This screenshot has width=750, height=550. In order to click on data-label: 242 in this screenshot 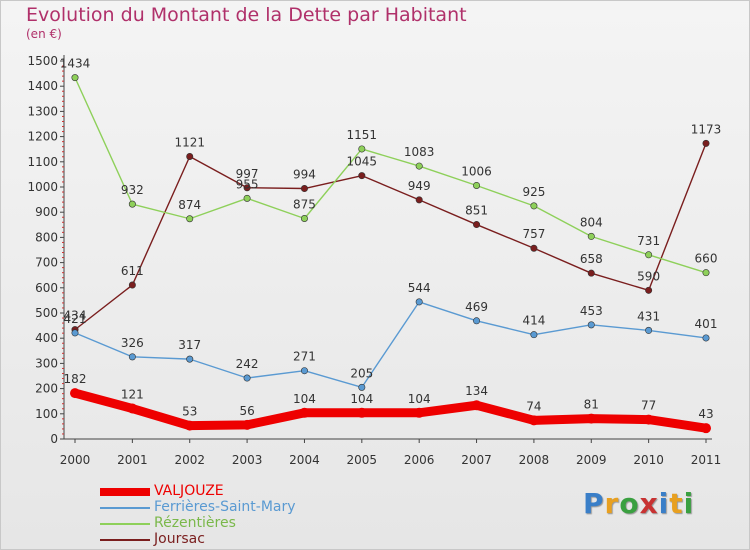, I will do `click(247, 364)`.